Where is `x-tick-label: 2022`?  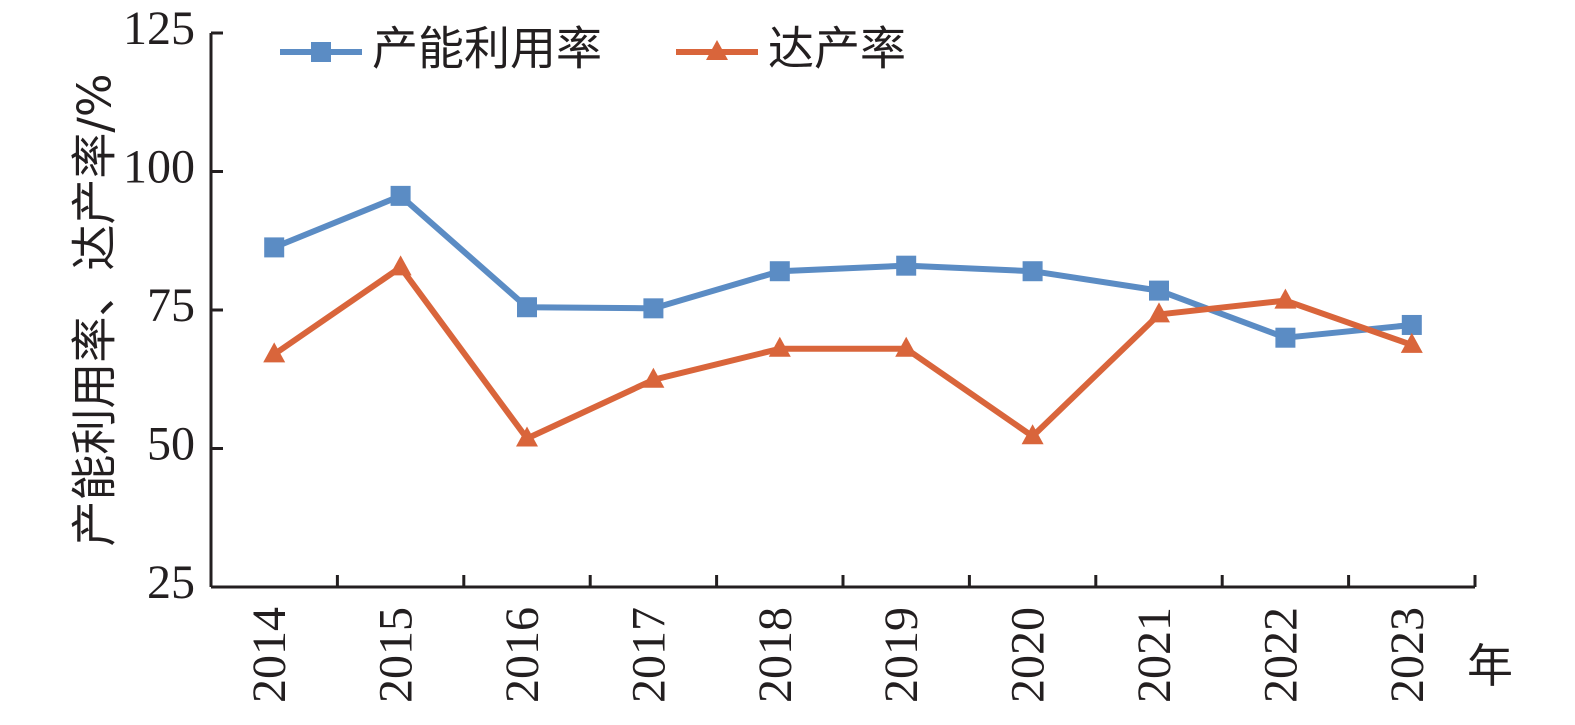 x-tick-label: 2022 is located at coordinates (1280, 655).